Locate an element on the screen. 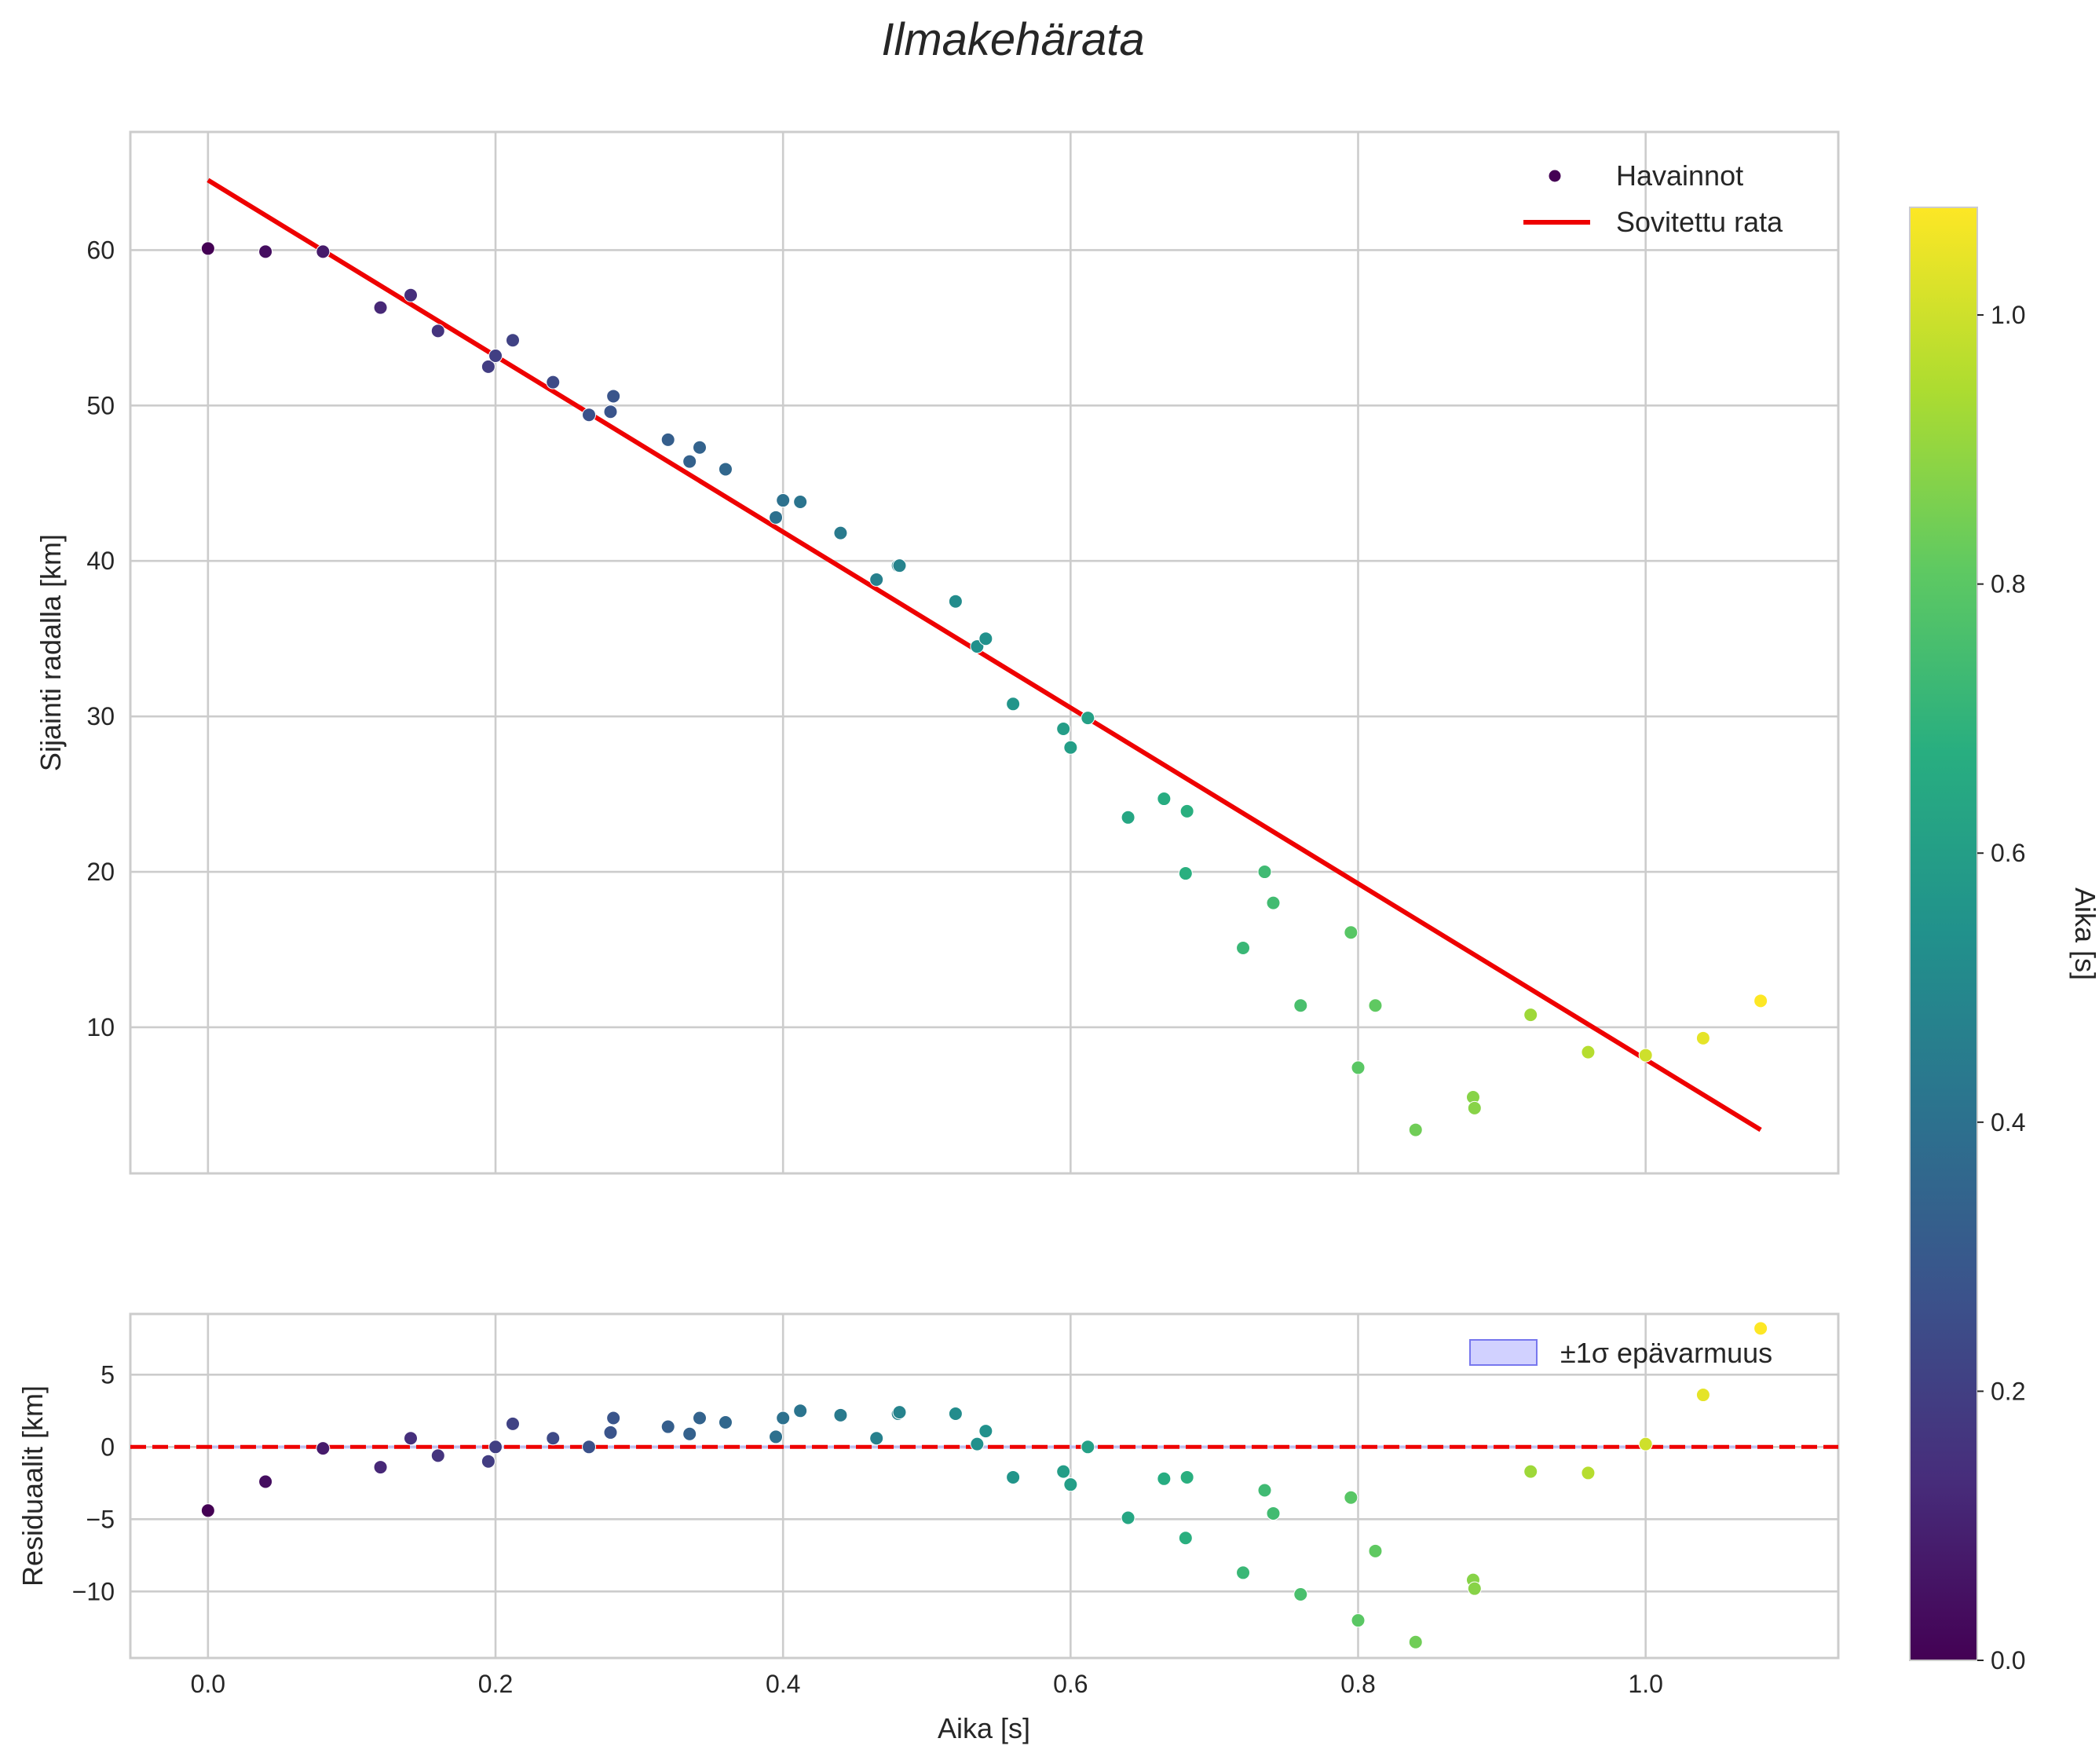  x-tick-label: 0.8 is located at coordinates (1357, 1684).